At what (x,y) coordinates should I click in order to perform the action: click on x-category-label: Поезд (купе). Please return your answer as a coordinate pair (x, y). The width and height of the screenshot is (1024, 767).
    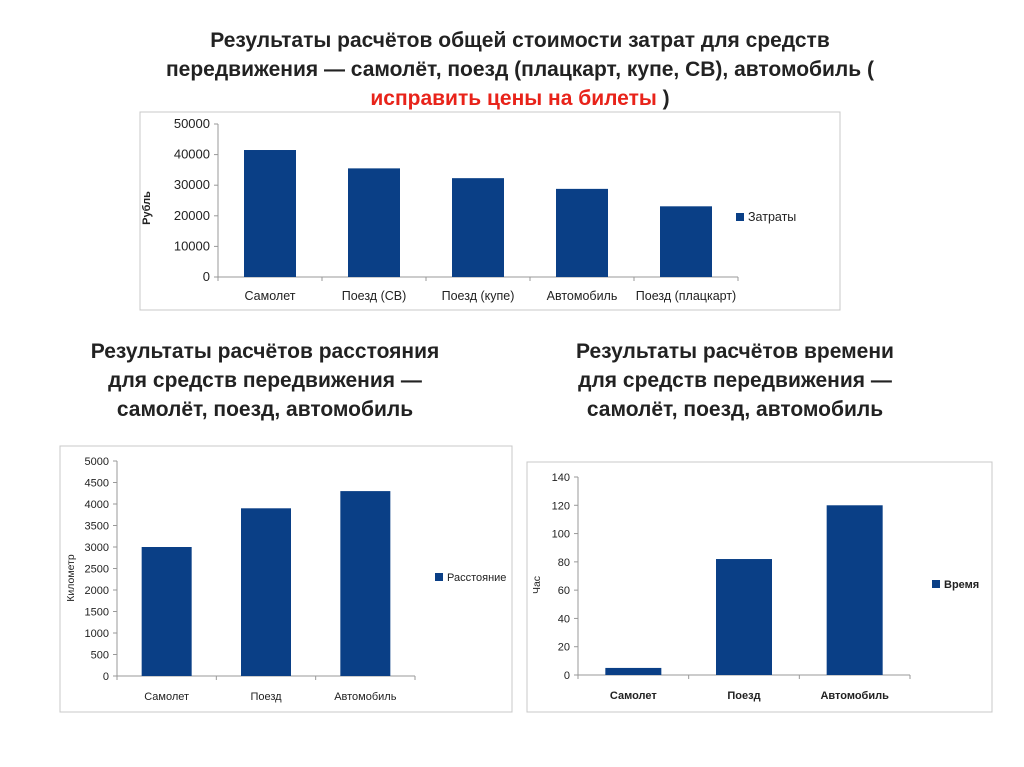
    Looking at the image, I should click on (478, 296).